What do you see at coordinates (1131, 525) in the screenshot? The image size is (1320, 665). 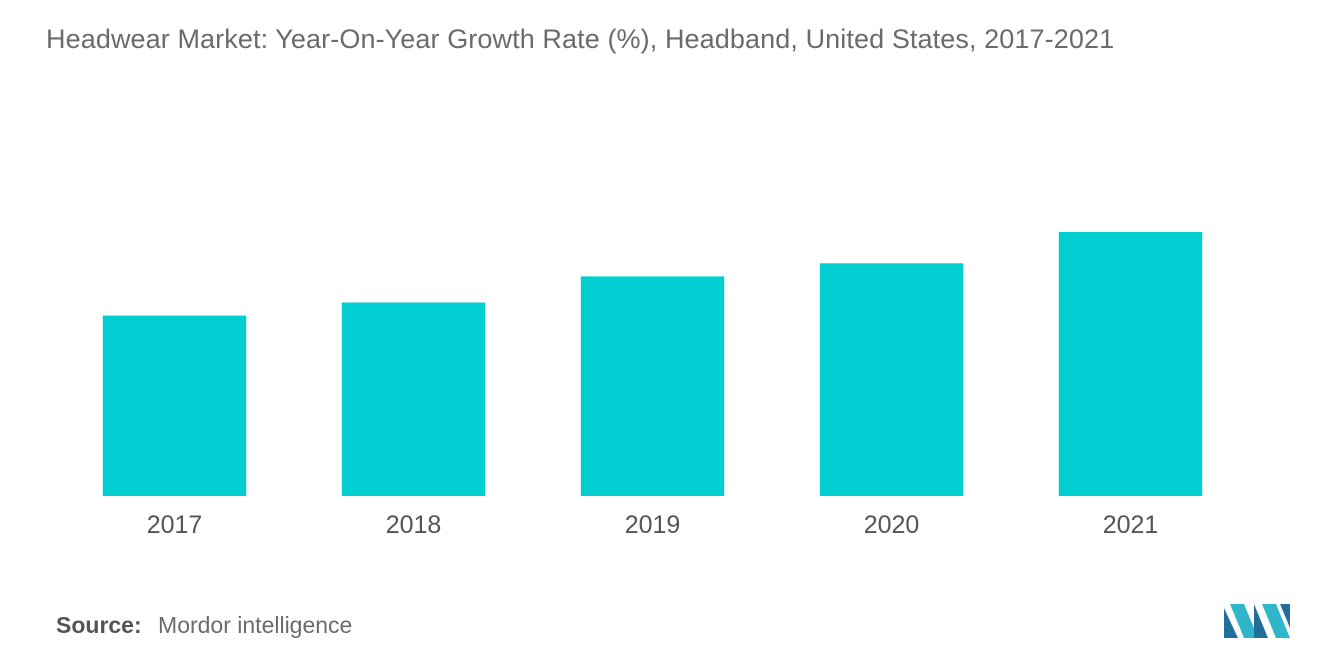 I see `x-tick-label-2021: 2021` at bounding box center [1131, 525].